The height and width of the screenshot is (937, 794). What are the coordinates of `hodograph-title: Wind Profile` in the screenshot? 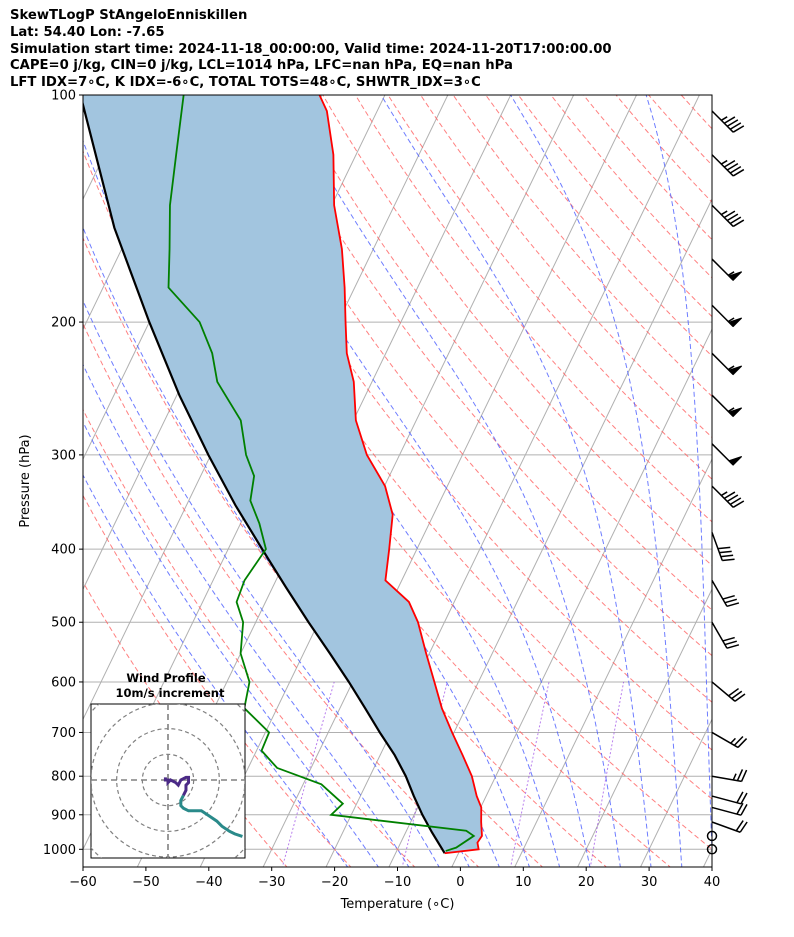 It's located at (166, 678).